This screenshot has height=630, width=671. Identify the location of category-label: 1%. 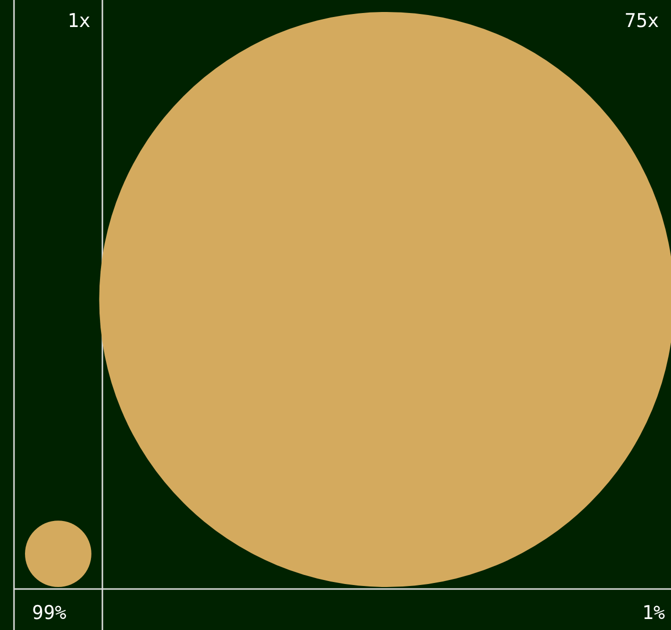
(654, 613).